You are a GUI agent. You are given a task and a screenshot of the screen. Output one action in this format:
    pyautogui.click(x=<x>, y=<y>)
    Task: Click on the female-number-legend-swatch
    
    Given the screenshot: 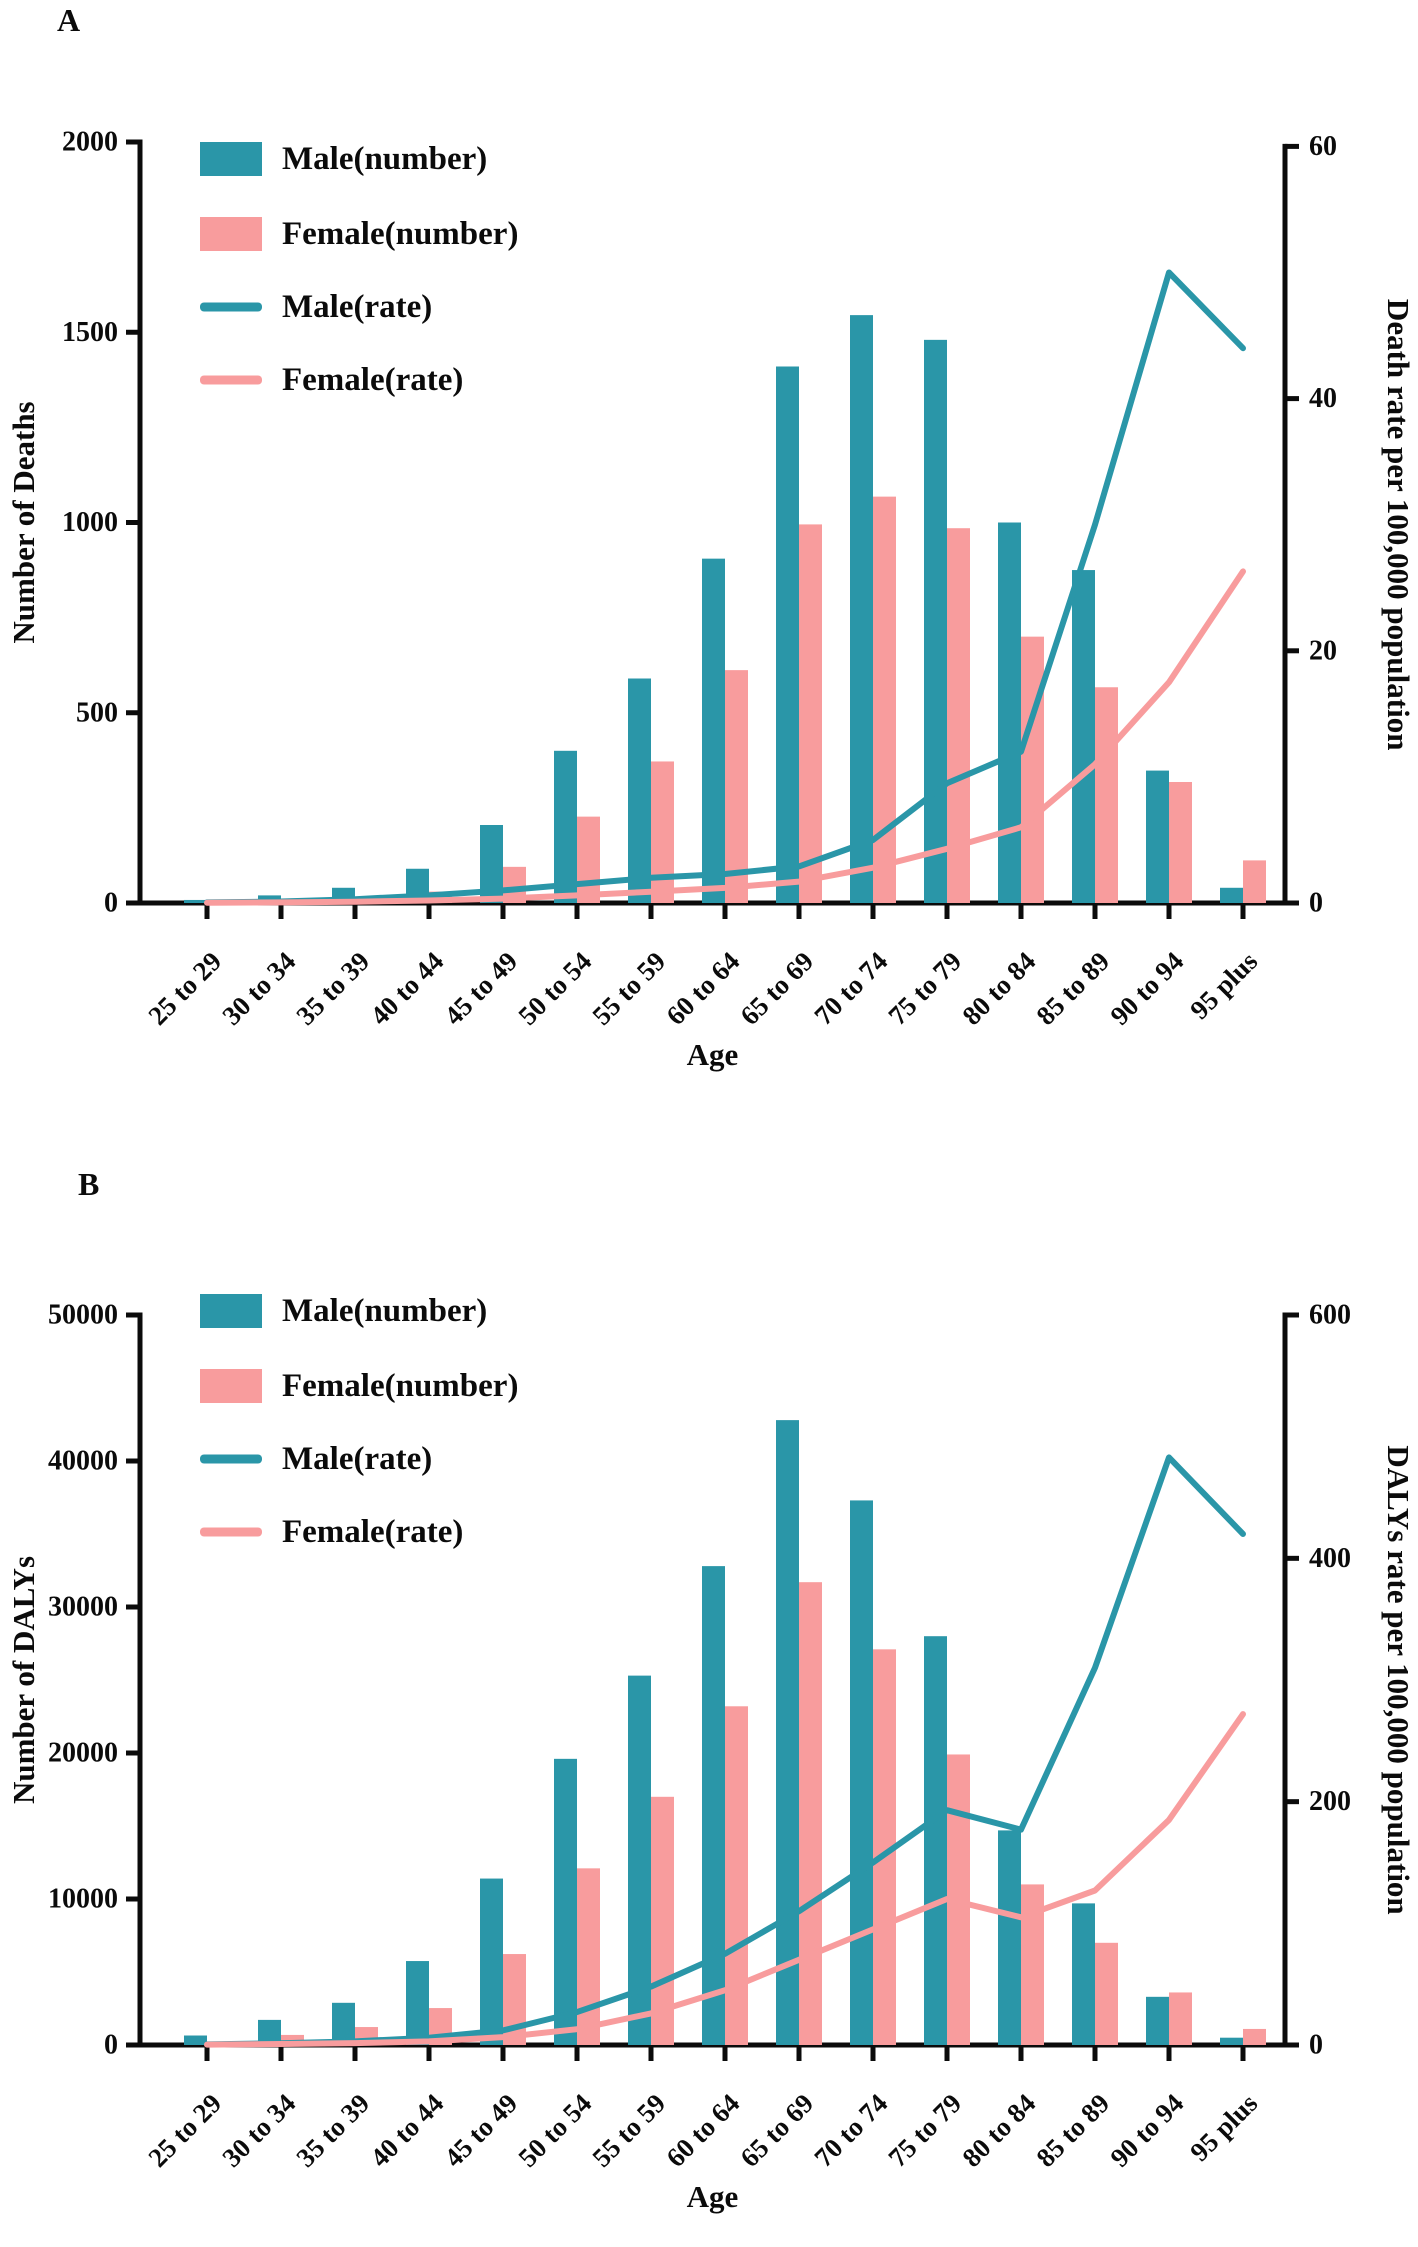 What is the action you would take?
    pyautogui.click(x=231, y=1386)
    